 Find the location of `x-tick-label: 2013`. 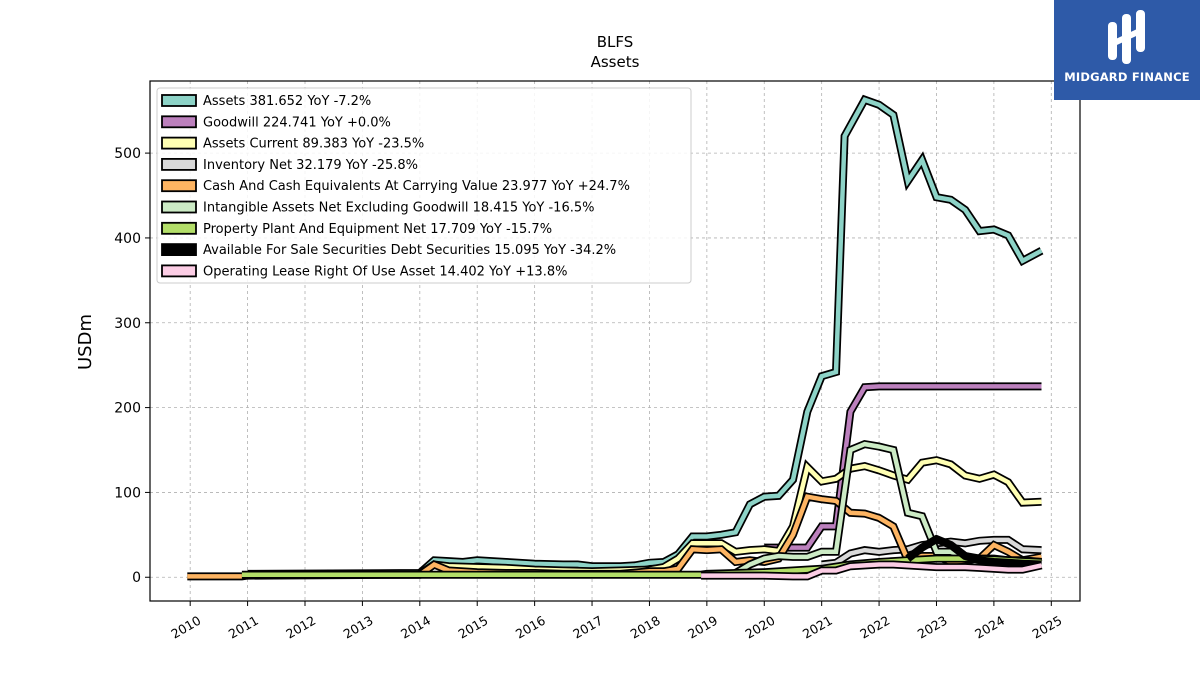

x-tick-label: 2013 is located at coordinates (358, 627).